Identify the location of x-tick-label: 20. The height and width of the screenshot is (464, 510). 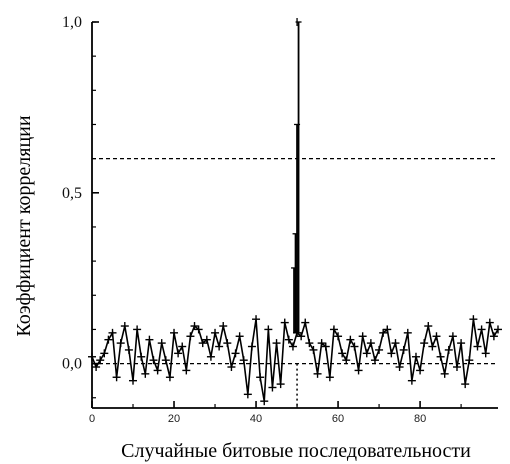
(174, 419).